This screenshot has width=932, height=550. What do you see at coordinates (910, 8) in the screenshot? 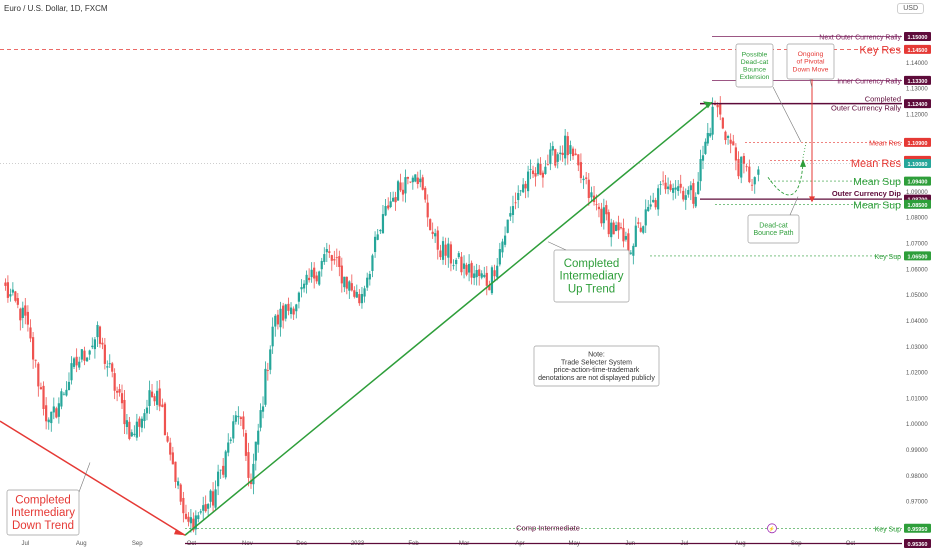
I see `currency-button: USD` at bounding box center [910, 8].